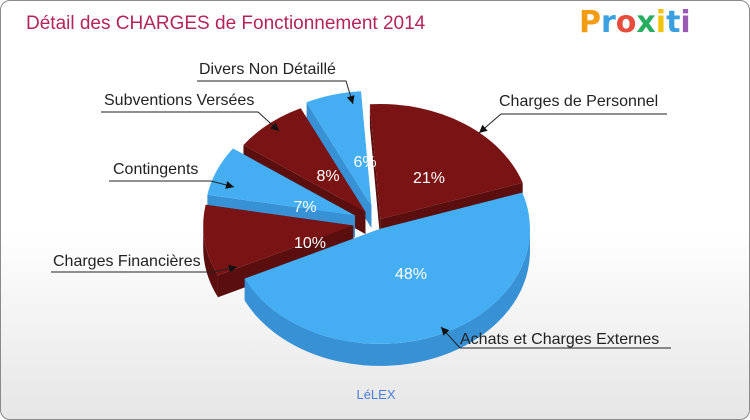  Describe the element at coordinates (626, 22) in the screenshot. I see `logo-letter: o` at that location.